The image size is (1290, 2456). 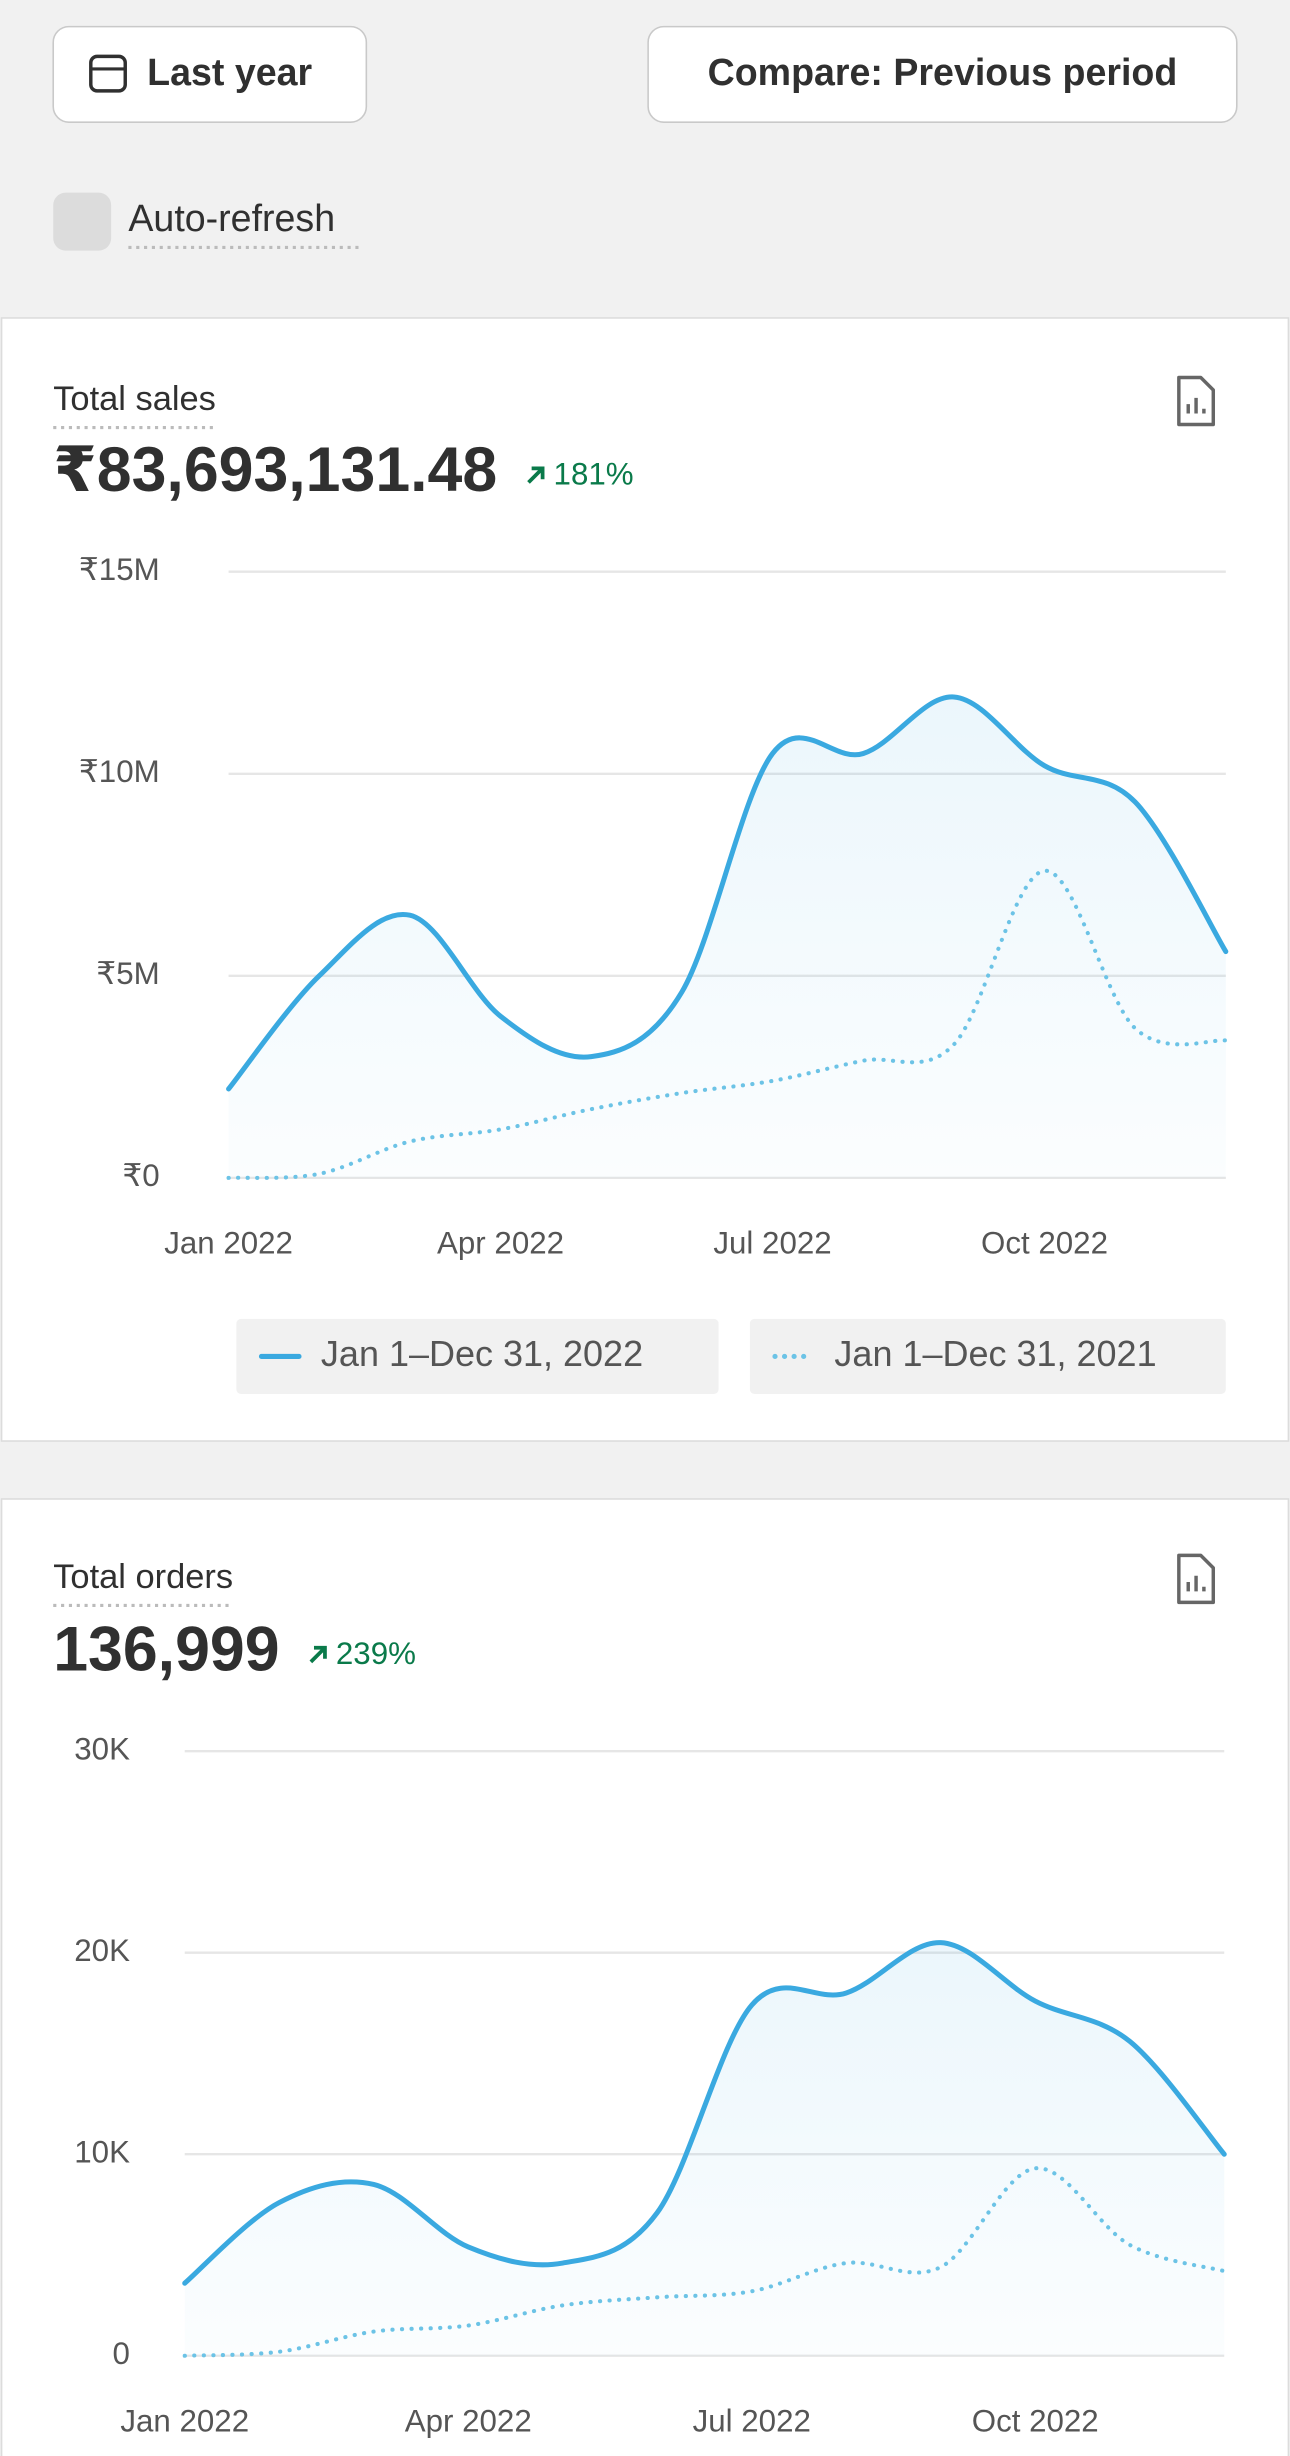 I want to click on metric-value: ₹83,693,131.48, so click(x=275, y=470).